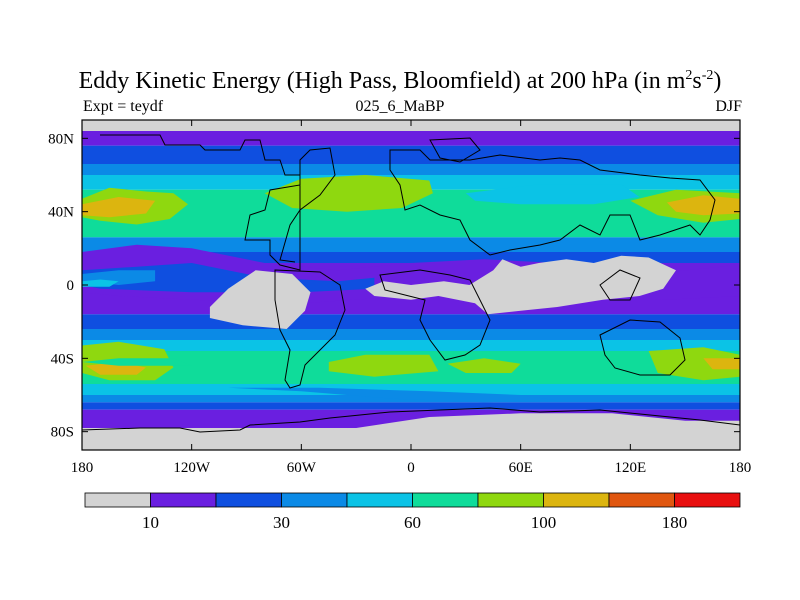  What do you see at coordinates (82, 468) in the screenshot?
I see `x-tick-label-0: 180` at bounding box center [82, 468].